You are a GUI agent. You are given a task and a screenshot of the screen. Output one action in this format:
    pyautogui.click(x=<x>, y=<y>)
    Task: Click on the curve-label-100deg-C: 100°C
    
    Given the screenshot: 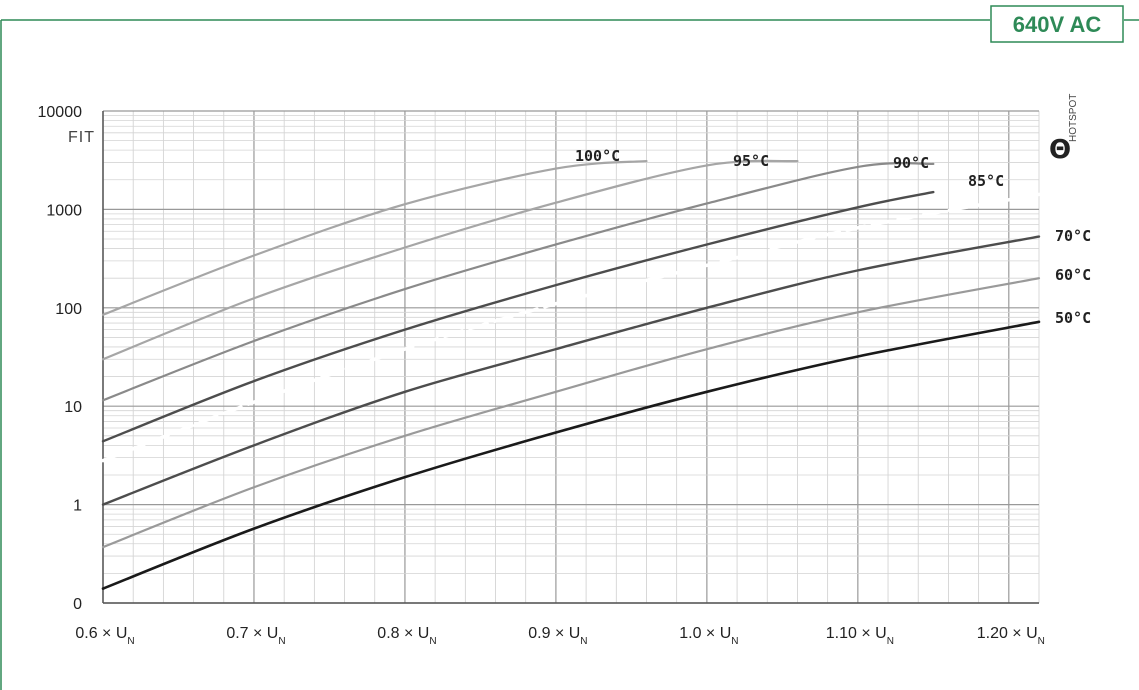 What is the action you would take?
    pyautogui.click(x=597, y=156)
    